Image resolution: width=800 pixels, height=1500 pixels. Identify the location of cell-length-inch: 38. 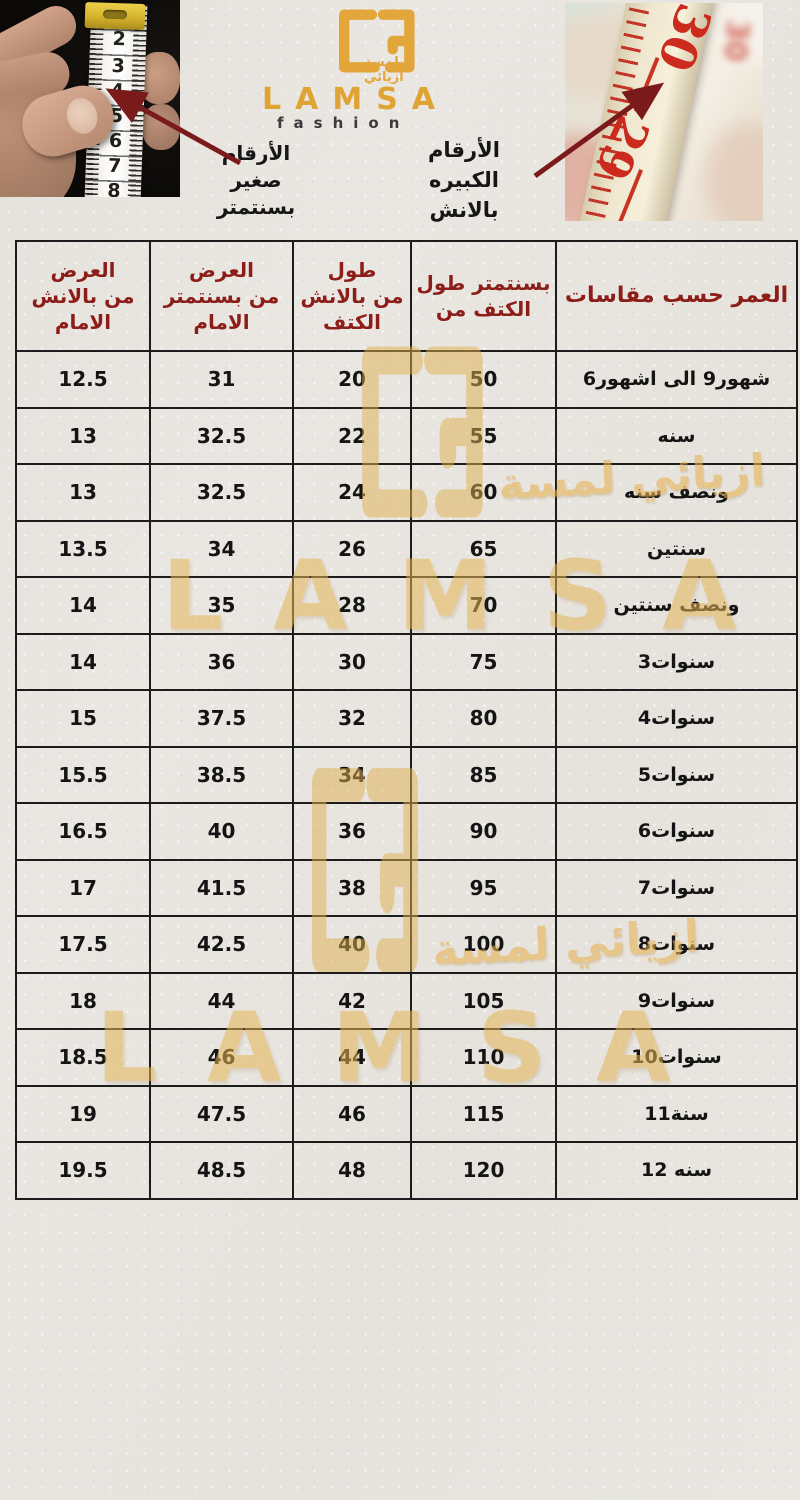
(352, 887).